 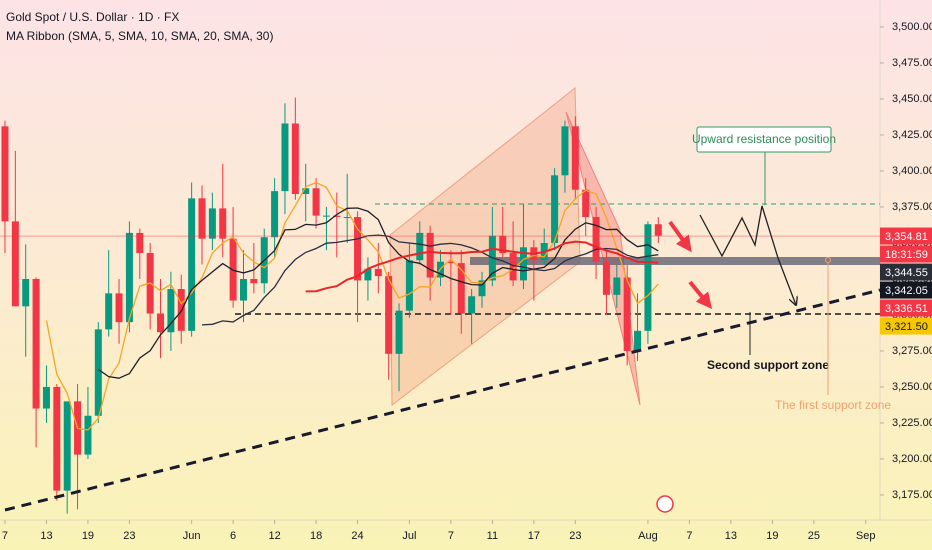 I want to click on annotation: Second support zone, so click(x=768, y=365).